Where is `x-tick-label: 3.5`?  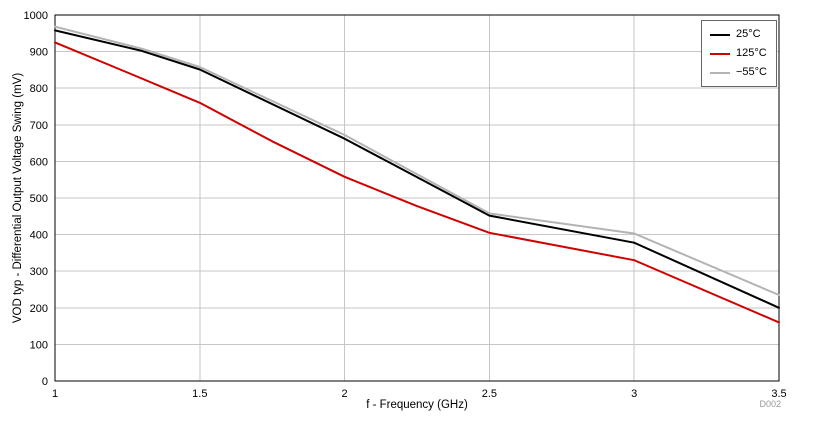
x-tick-label: 3.5 is located at coordinates (778, 394).